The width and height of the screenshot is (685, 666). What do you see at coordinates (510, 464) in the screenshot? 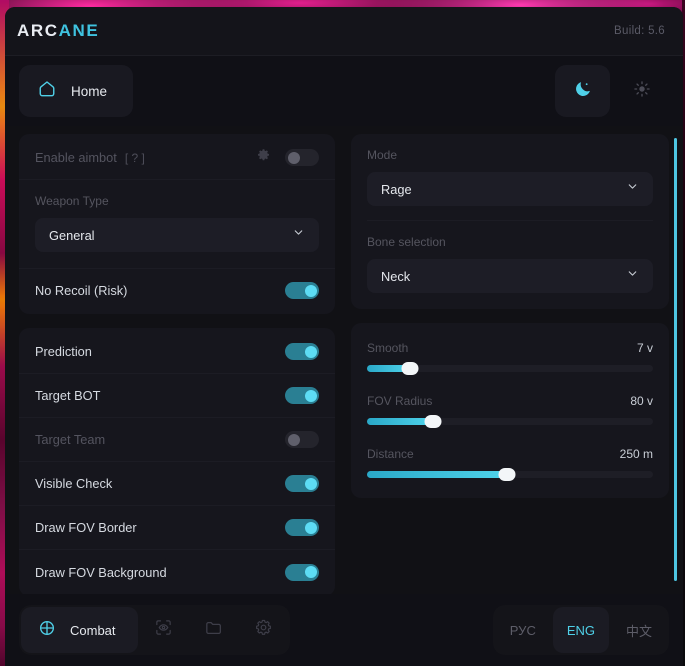
I see `slider-distance: Distance 250 m` at bounding box center [510, 464].